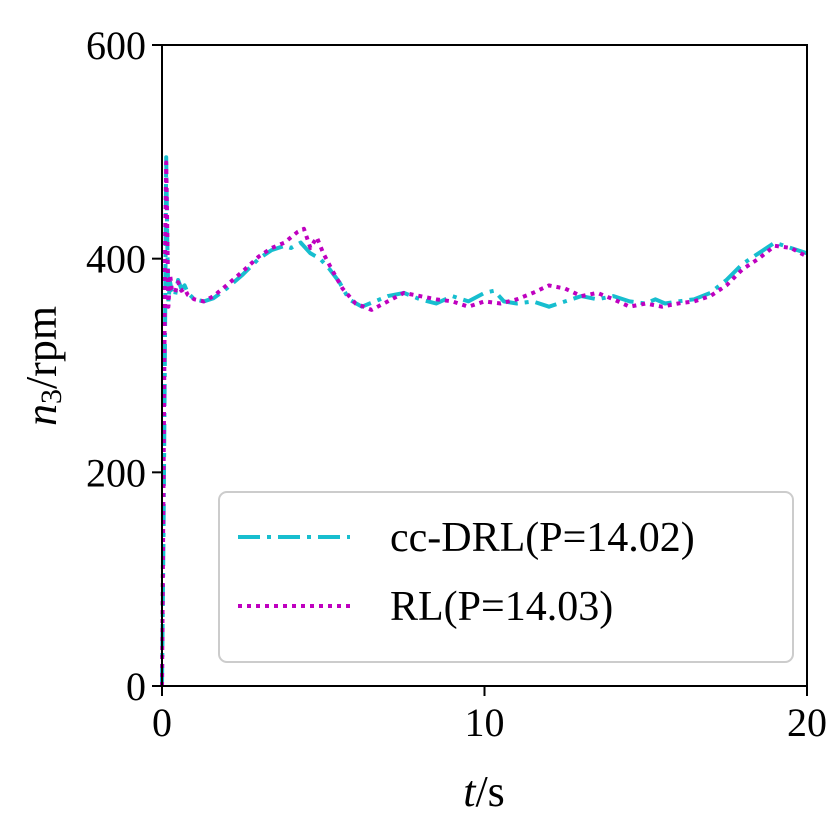 This screenshot has width=832, height=832. What do you see at coordinates (501, 607) in the screenshot?
I see `legend-label-rl: RL(P=14.03)` at bounding box center [501, 607].